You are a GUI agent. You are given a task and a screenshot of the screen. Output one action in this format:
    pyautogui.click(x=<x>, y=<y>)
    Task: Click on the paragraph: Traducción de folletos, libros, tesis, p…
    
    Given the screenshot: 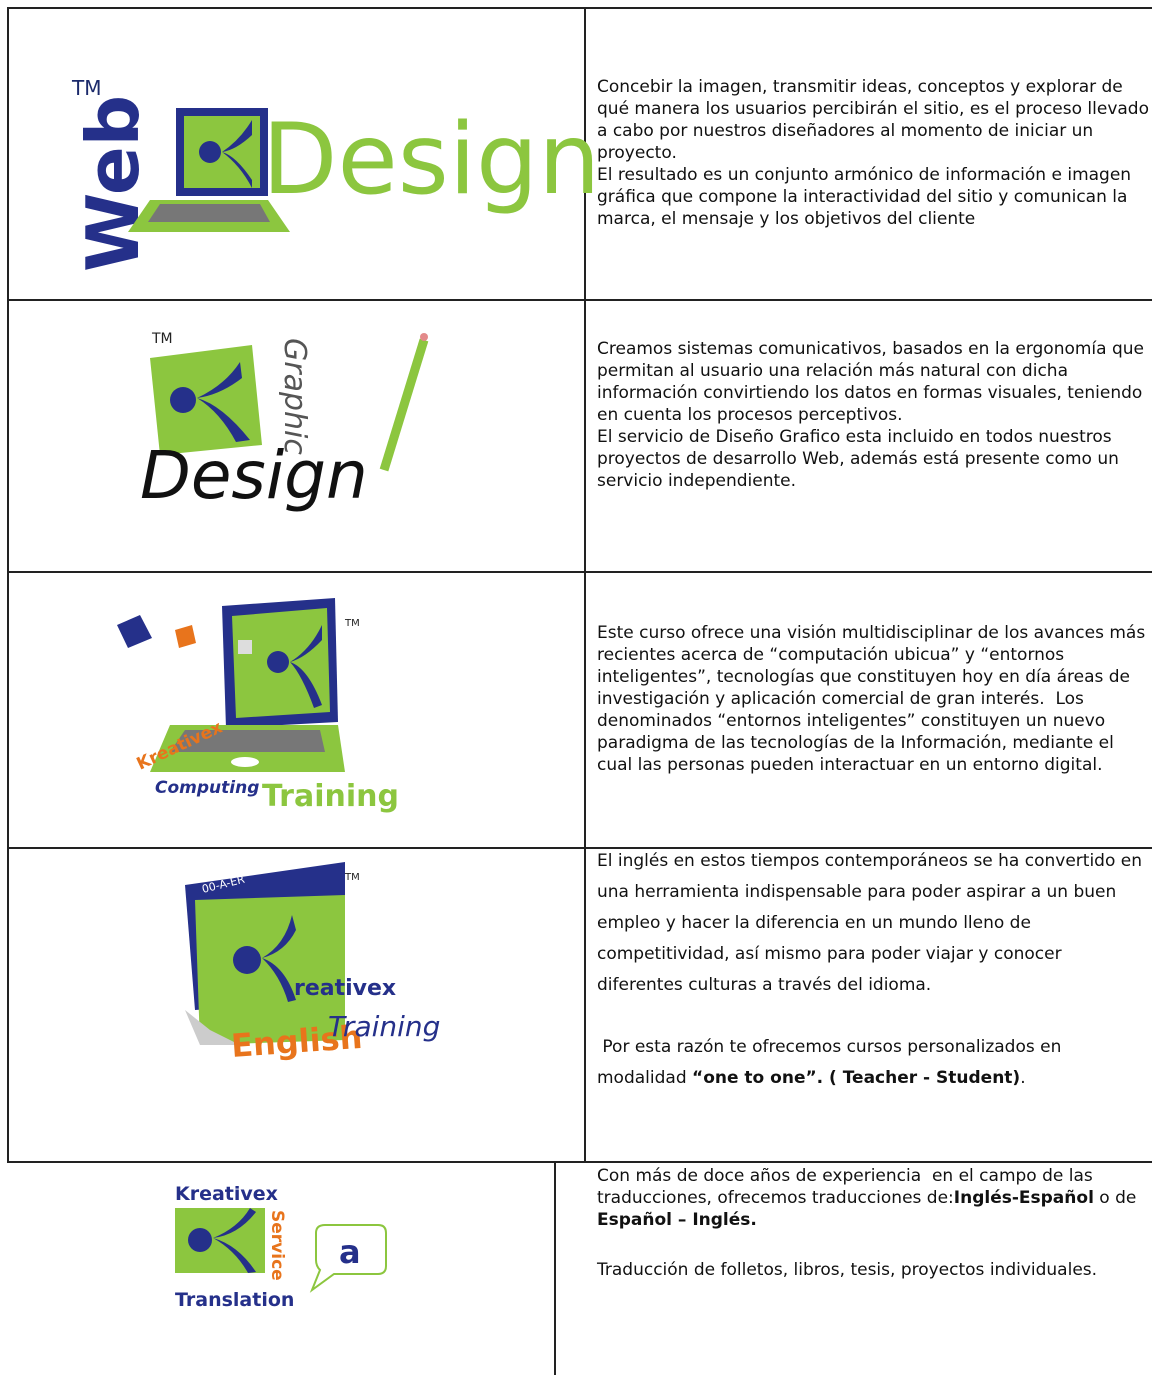 What is the action you would take?
    pyautogui.click(x=873, y=1270)
    